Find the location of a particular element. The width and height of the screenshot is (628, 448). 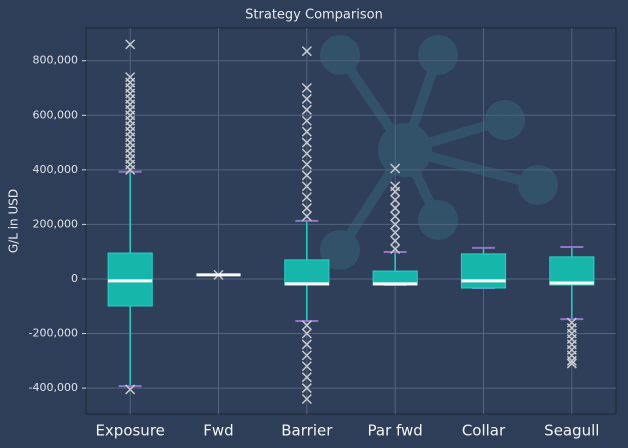

x-tick-label: Par fwd is located at coordinates (395, 431).